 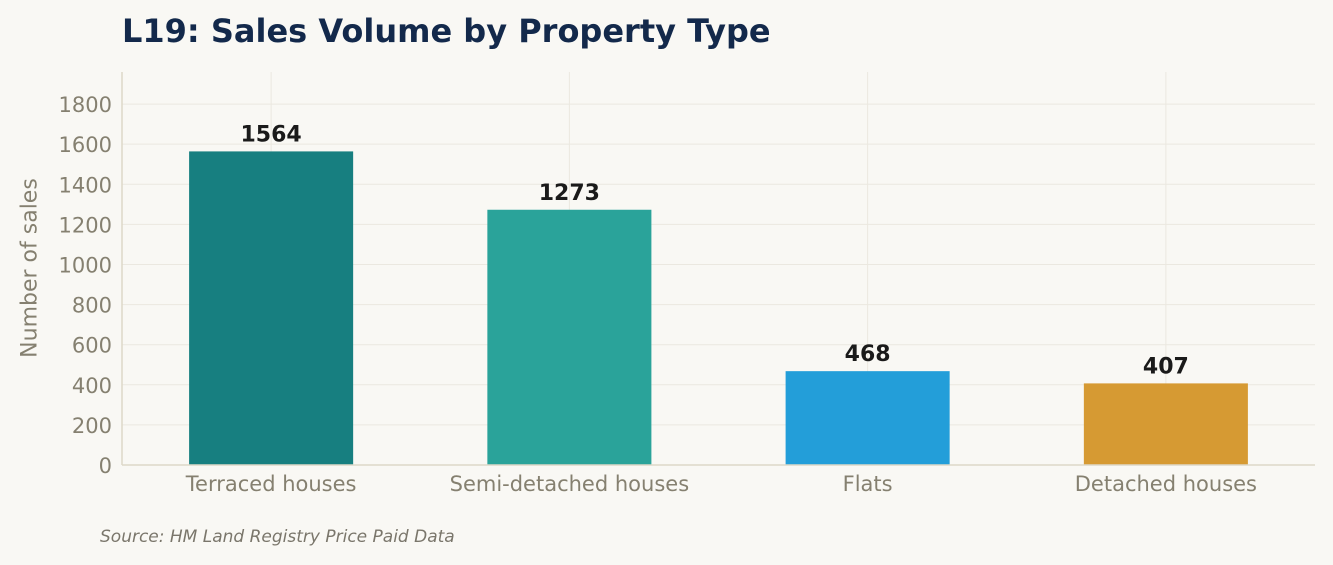 I want to click on y-tick-label: 800, so click(x=92, y=306).